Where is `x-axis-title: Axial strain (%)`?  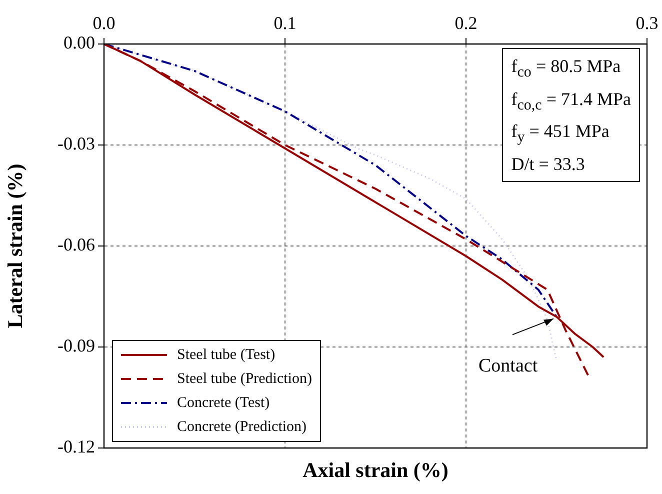 x-axis-title: Axial strain (%) is located at coordinates (376, 470).